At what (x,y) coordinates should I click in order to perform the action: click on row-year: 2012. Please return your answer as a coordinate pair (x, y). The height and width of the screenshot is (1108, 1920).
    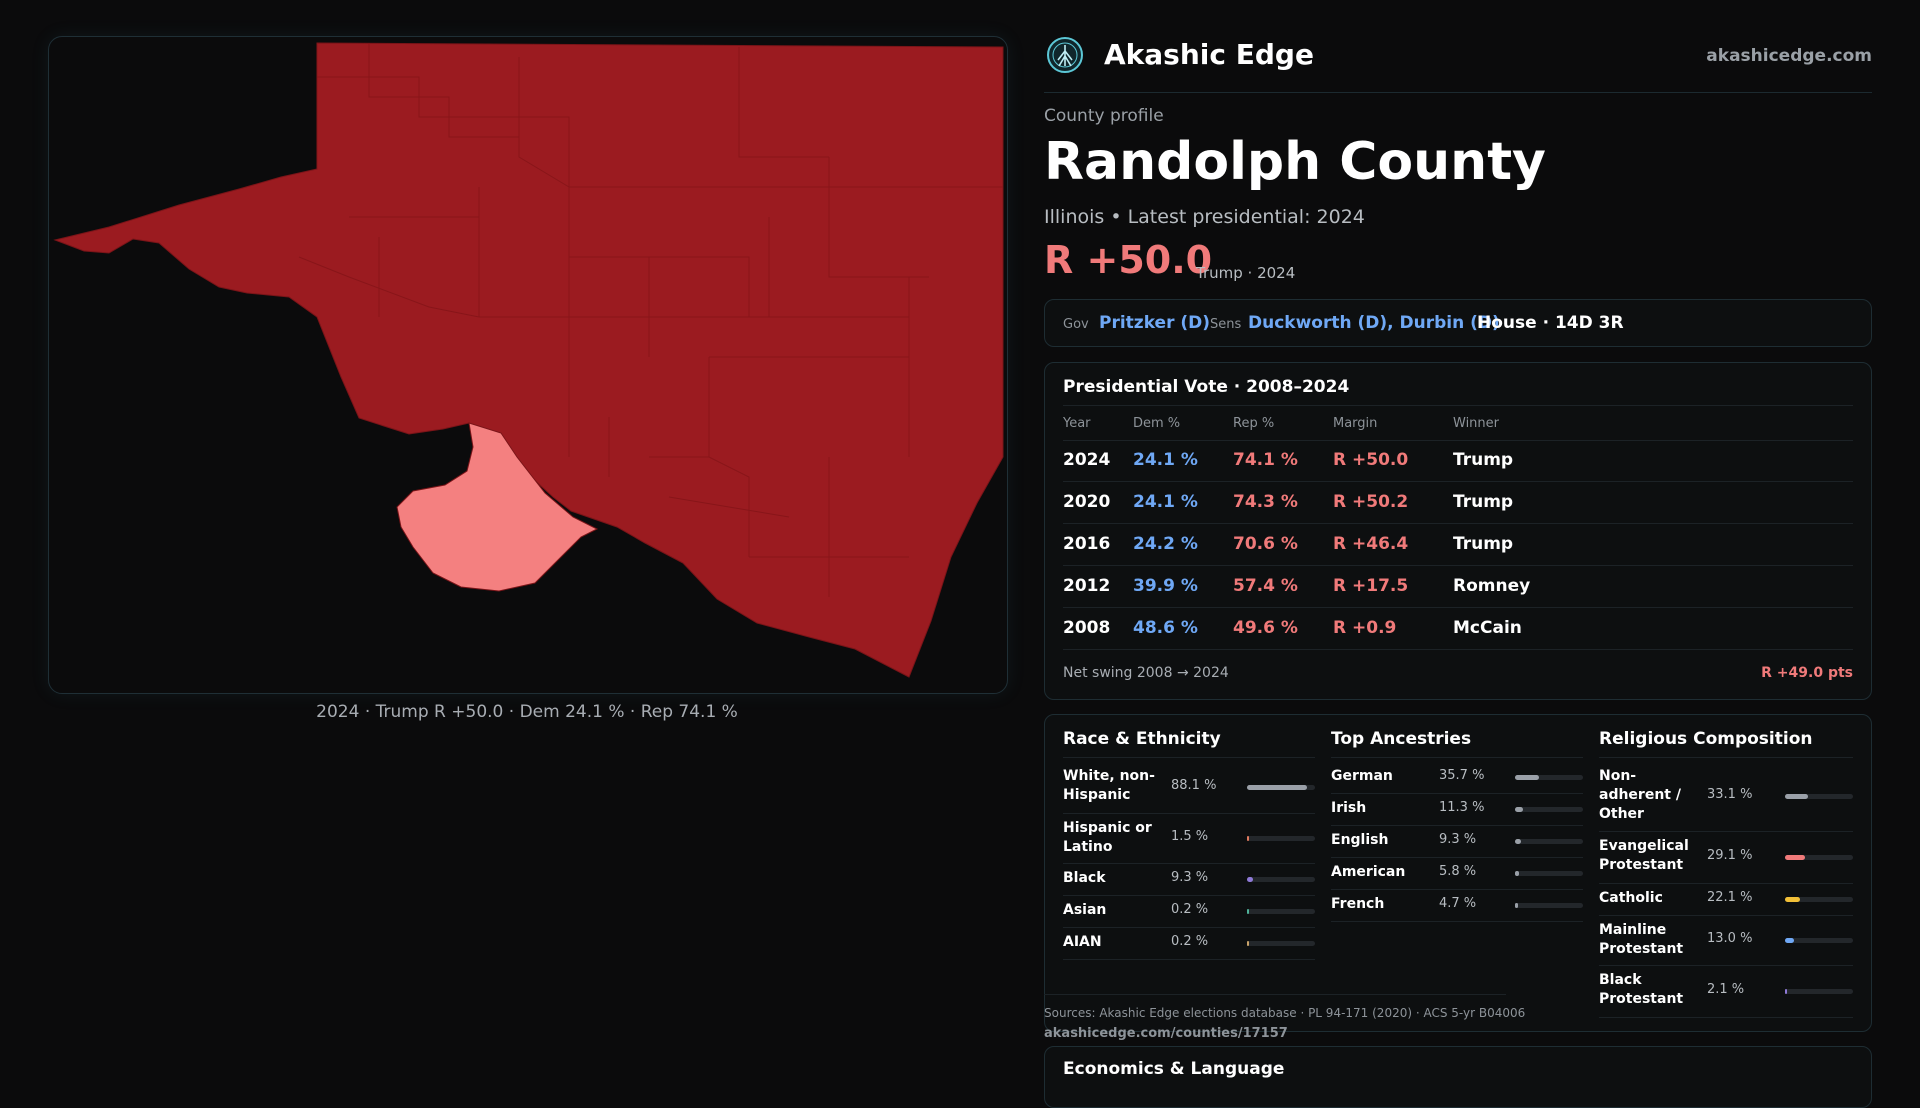
    Looking at the image, I should click on (1087, 586).